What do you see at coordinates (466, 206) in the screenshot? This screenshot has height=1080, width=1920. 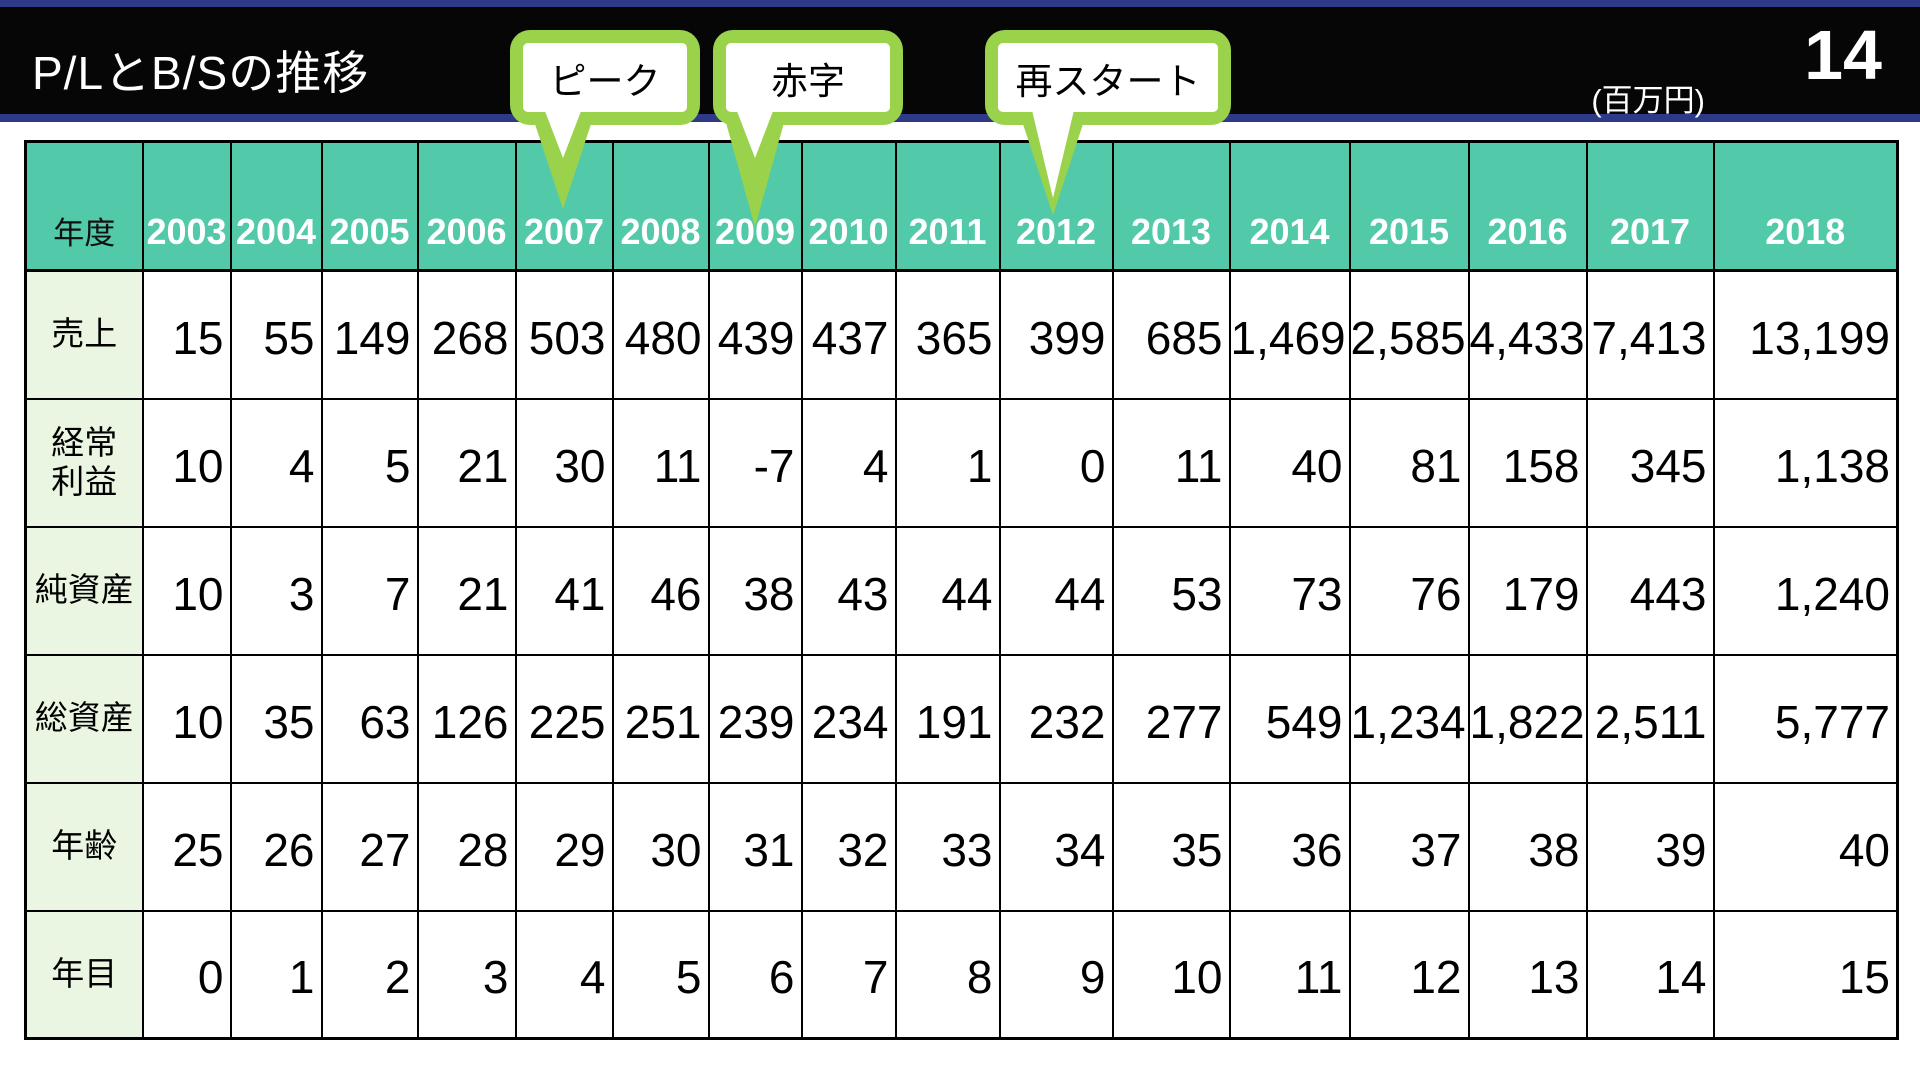 I see `year-header-2006: 2006` at bounding box center [466, 206].